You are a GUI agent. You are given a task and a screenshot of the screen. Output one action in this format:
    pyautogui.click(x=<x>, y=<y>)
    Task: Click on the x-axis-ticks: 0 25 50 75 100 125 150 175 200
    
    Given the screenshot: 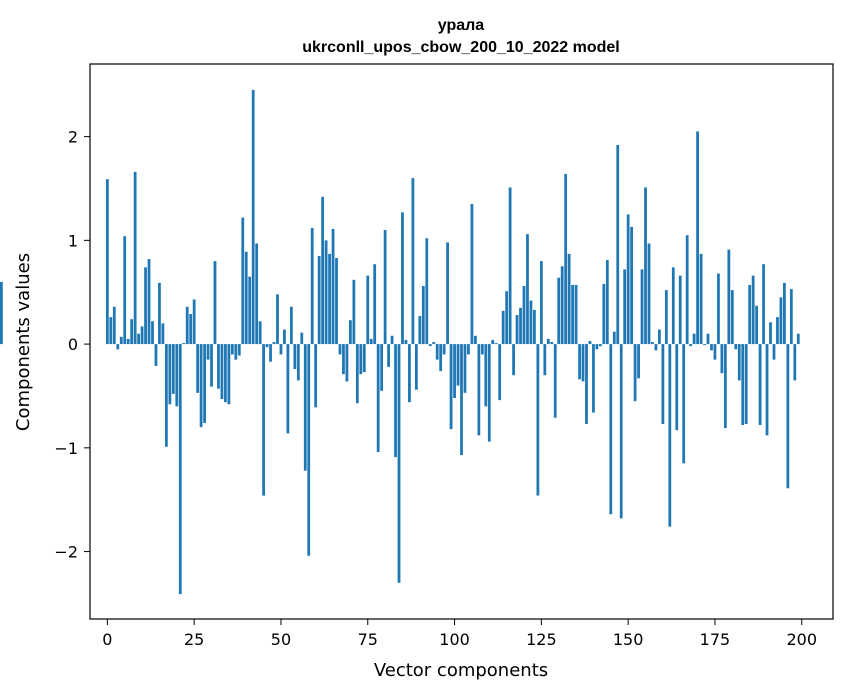 What is the action you would take?
    pyautogui.click(x=459, y=634)
    